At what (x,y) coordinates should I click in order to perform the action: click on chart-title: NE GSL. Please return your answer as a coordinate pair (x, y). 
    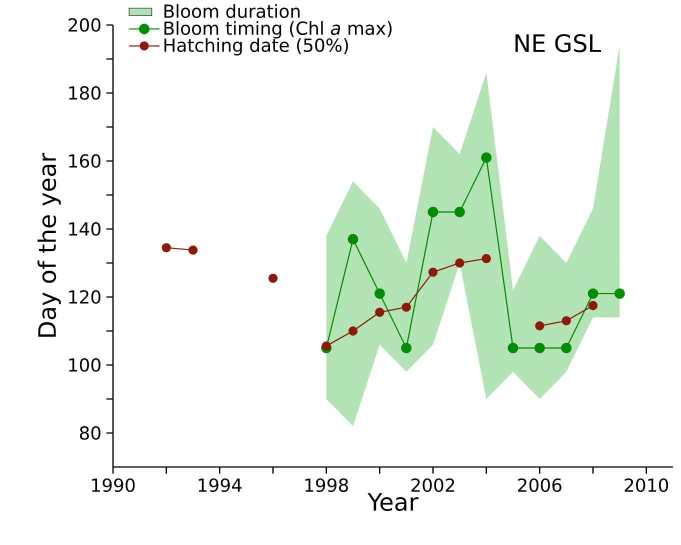
    Looking at the image, I should click on (558, 43).